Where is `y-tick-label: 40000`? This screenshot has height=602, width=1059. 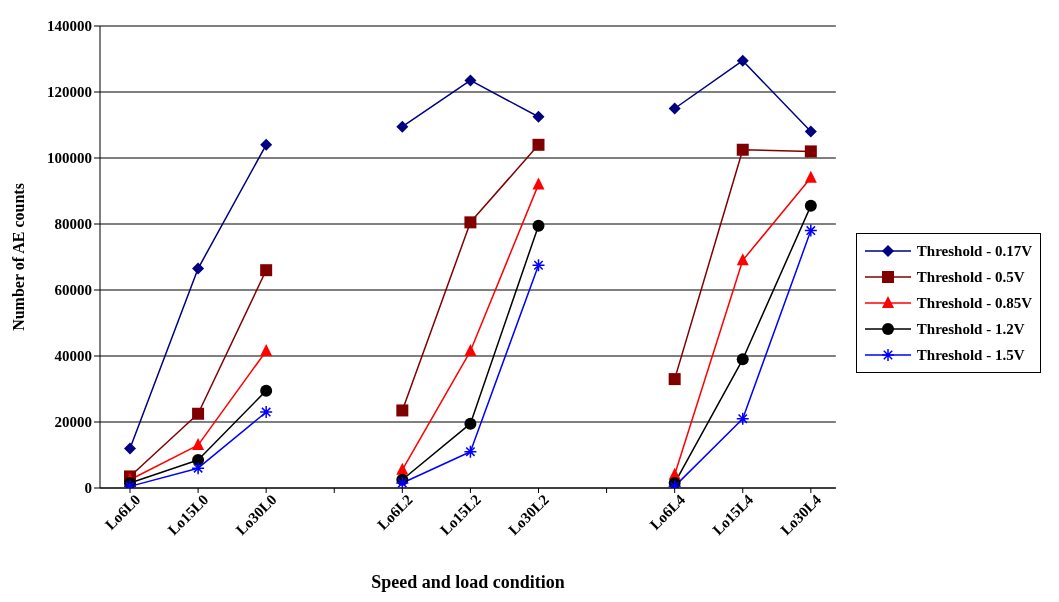 y-tick-label: 40000 is located at coordinates (73, 356).